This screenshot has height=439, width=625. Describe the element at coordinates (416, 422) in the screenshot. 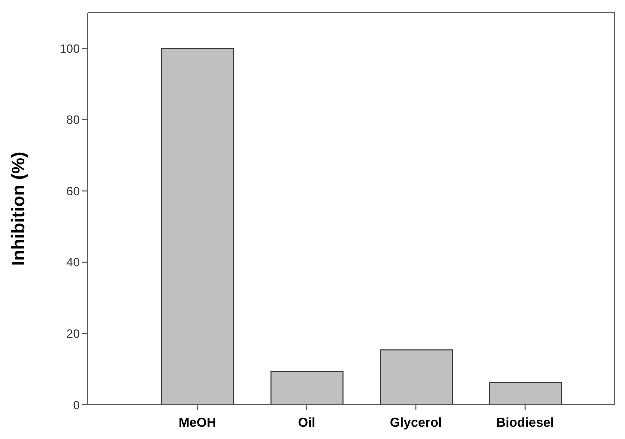

I see `x-tick-label: Glycerol` at that location.